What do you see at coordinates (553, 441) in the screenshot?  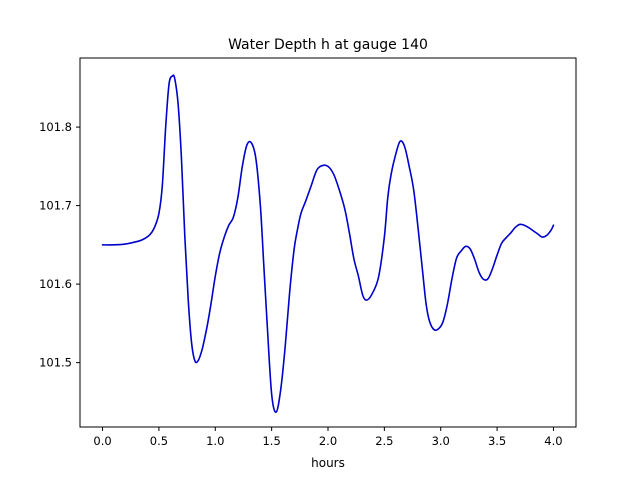 I see `x-tick-label: 4.0` at bounding box center [553, 441].